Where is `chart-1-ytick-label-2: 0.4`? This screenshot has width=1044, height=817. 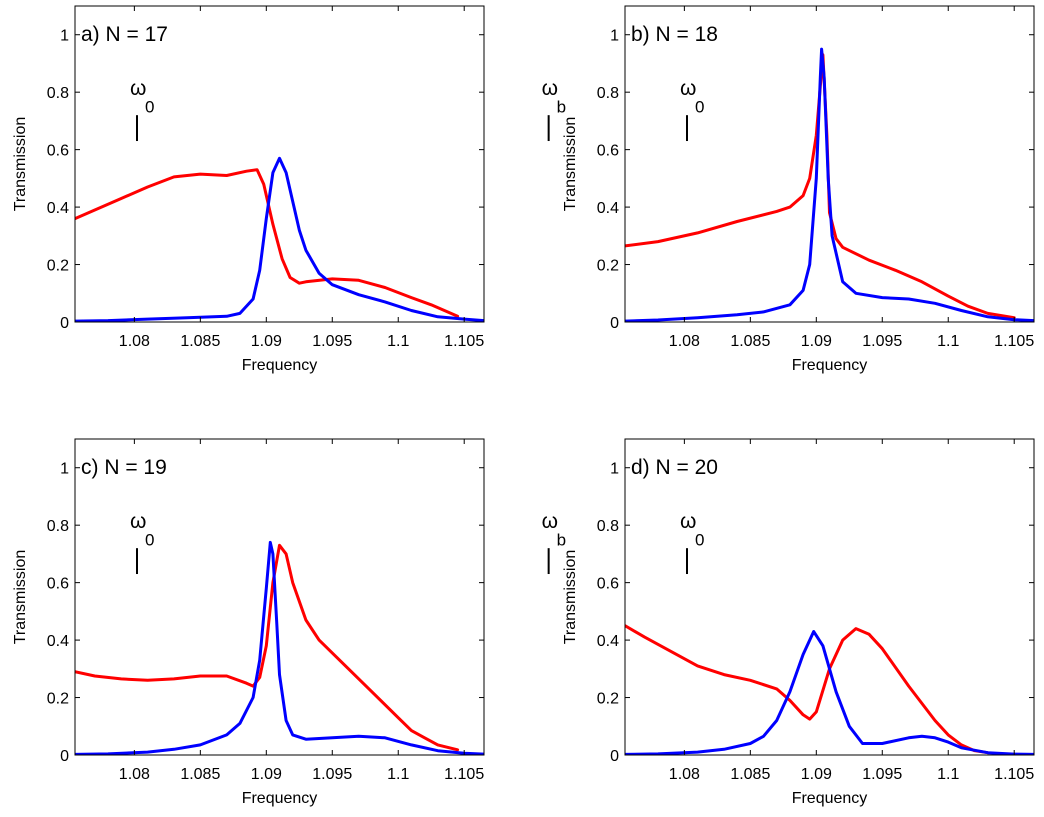 chart-1-ytick-label-2: 0.4 is located at coordinates (608, 208).